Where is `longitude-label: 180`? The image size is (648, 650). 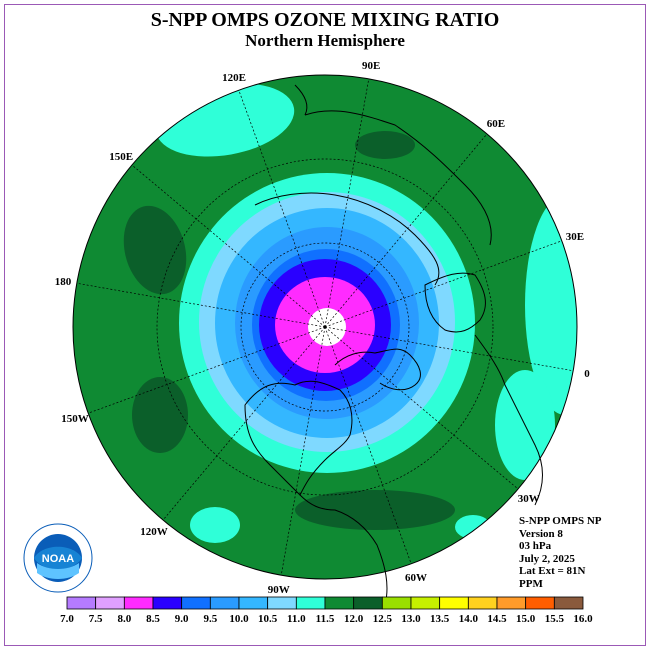
longitude-label: 180 is located at coordinates (63, 282).